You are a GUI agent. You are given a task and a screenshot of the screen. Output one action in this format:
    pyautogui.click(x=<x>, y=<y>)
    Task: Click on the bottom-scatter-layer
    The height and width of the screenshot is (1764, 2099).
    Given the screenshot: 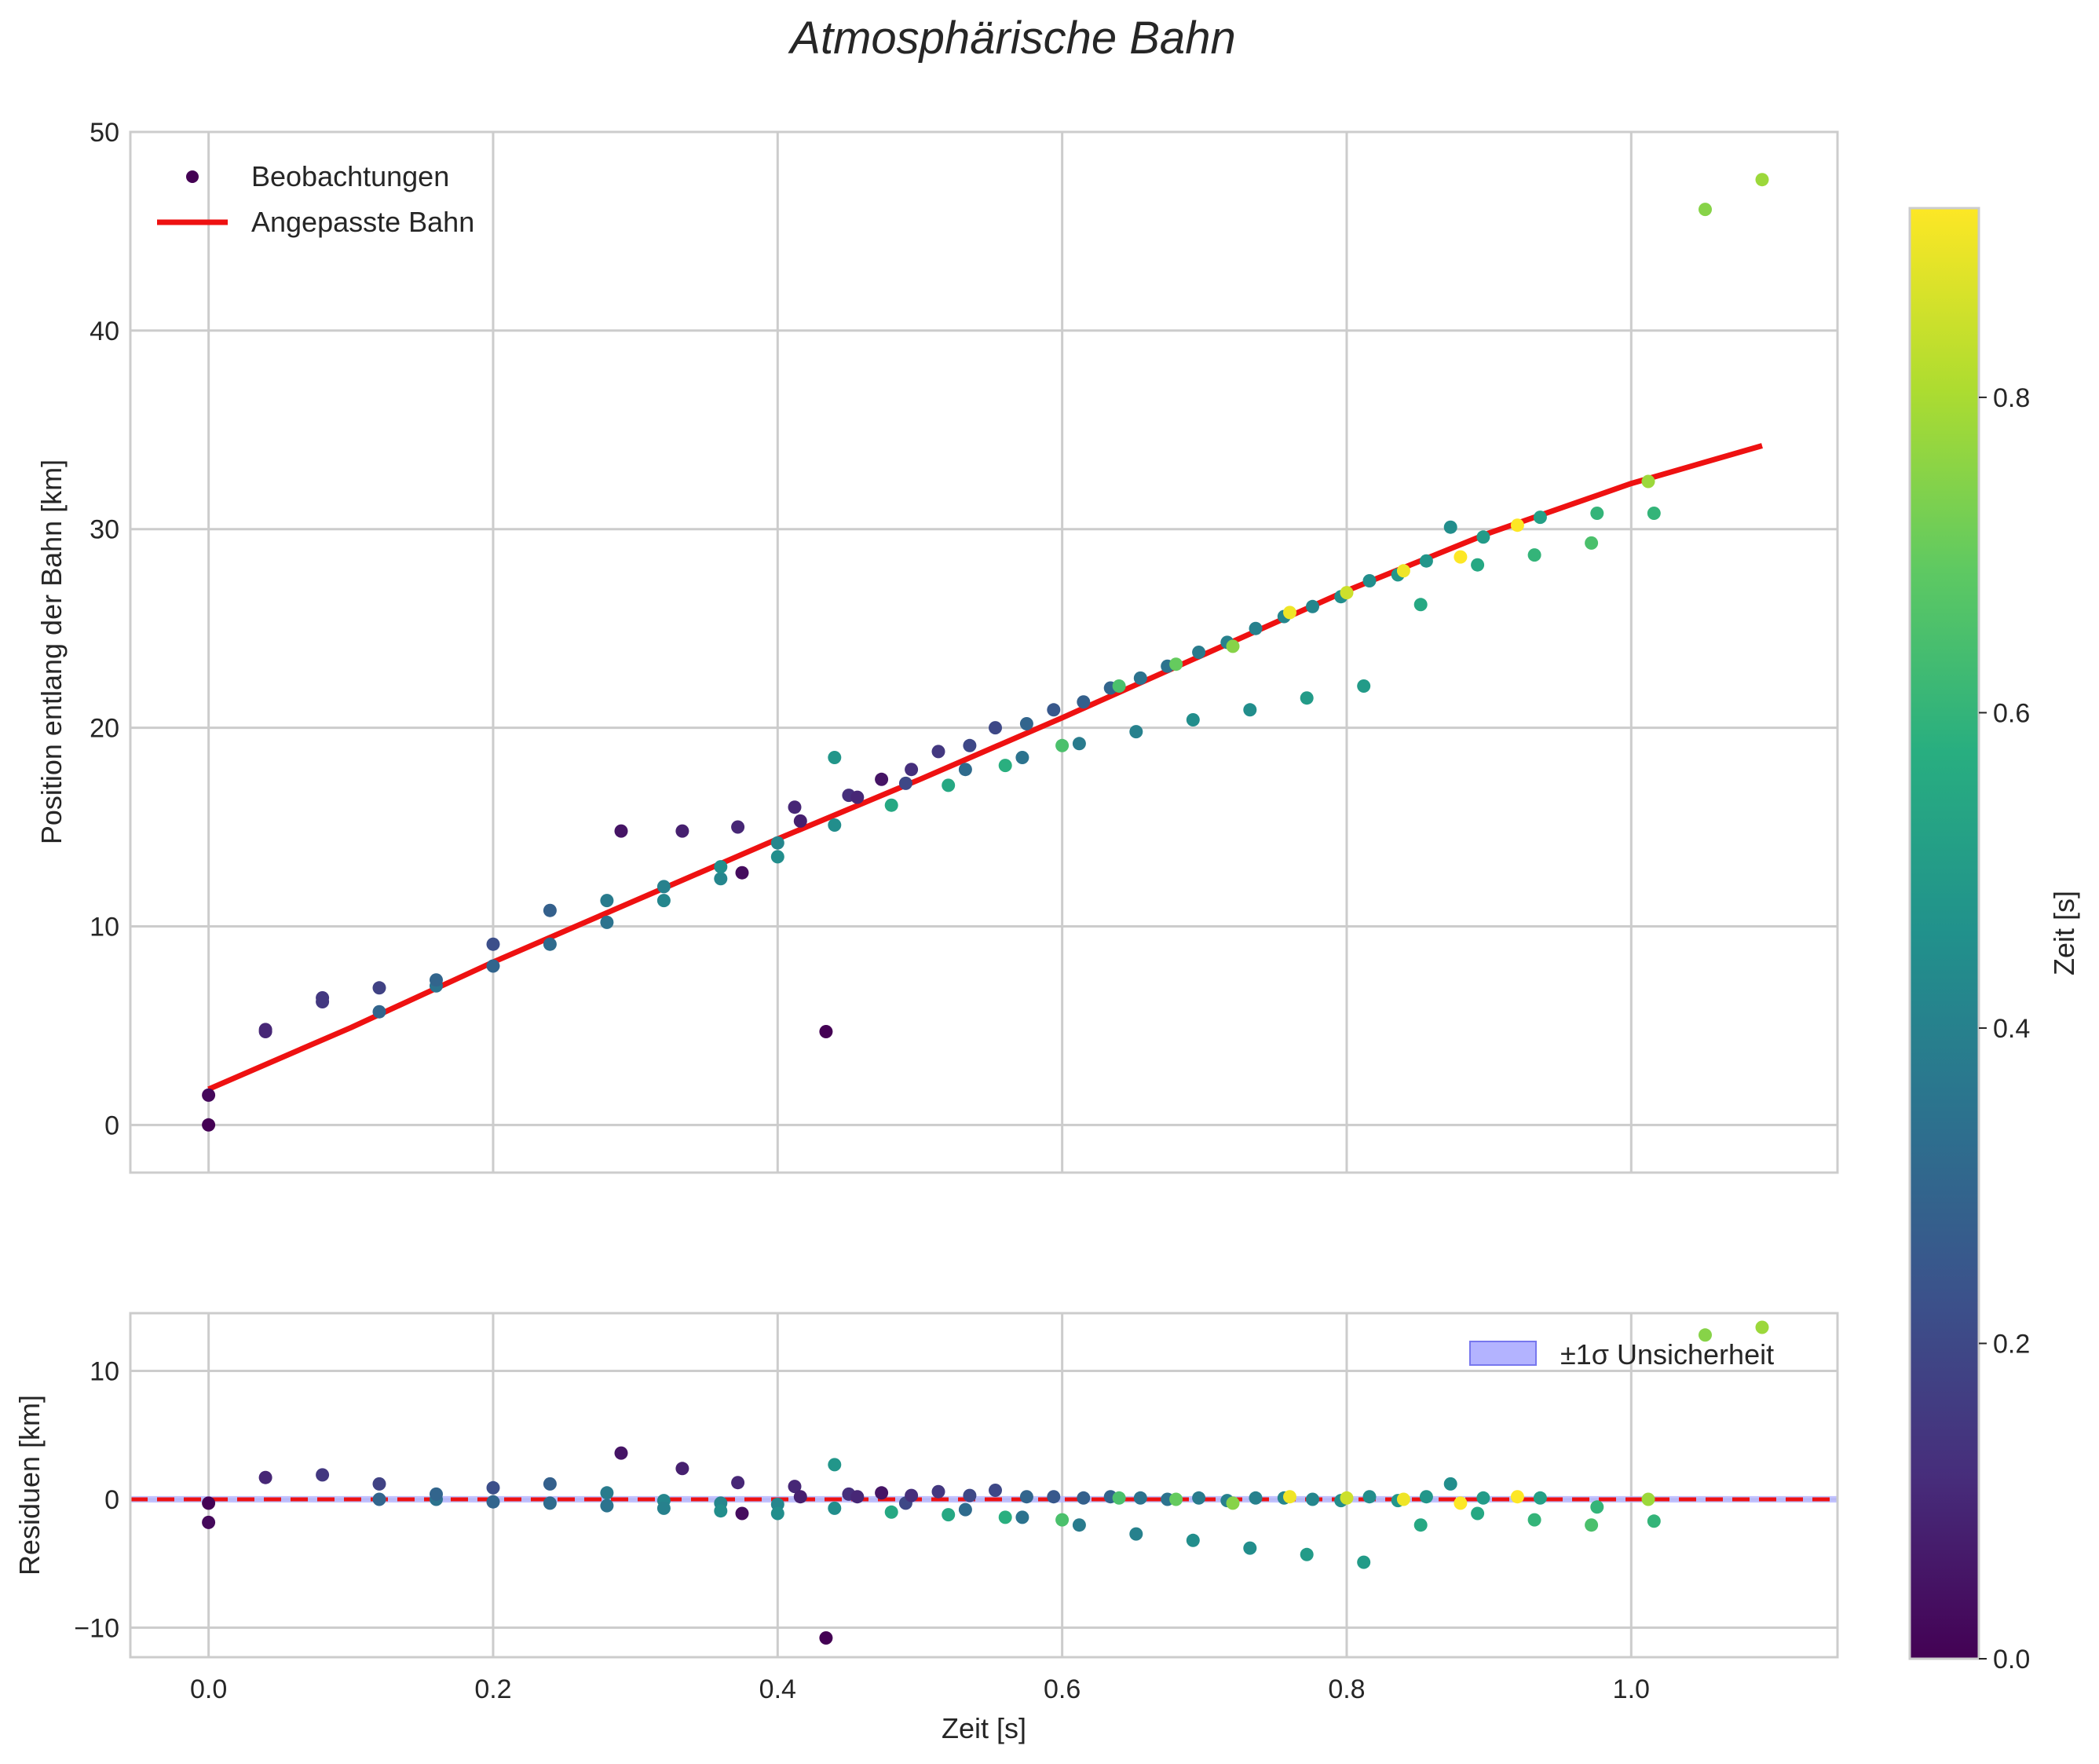 What is the action you would take?
    pyautogui.click(x=986, y=1483)
    